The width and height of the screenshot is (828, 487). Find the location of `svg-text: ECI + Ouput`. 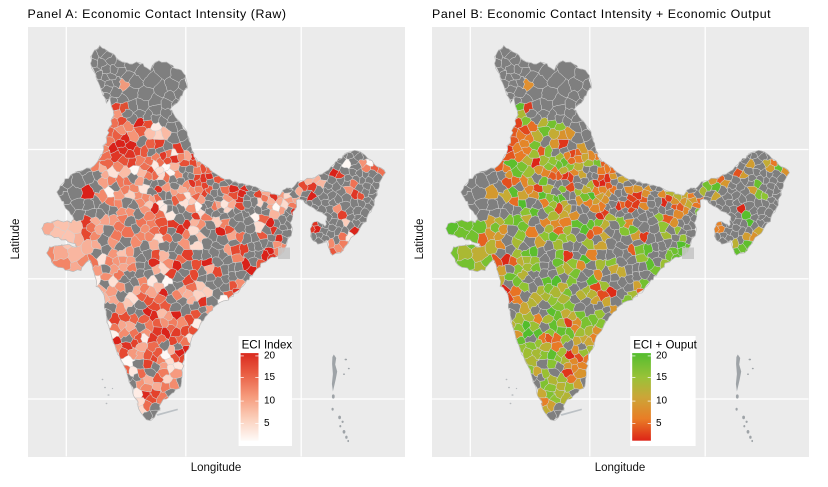

svg-text: ECI + Ouput is located at coordinates (665, 346).